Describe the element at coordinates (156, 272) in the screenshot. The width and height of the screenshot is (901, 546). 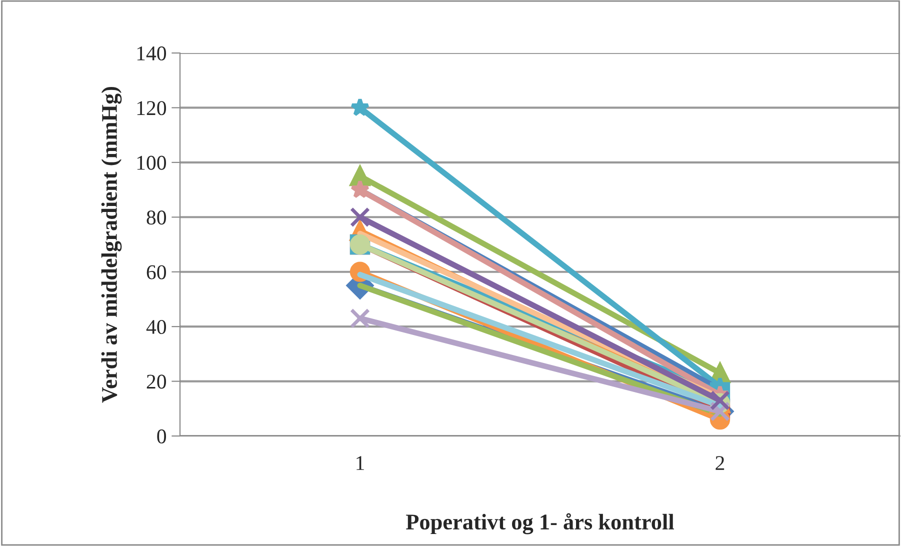
I see `y-tick-label: 60` at that location.